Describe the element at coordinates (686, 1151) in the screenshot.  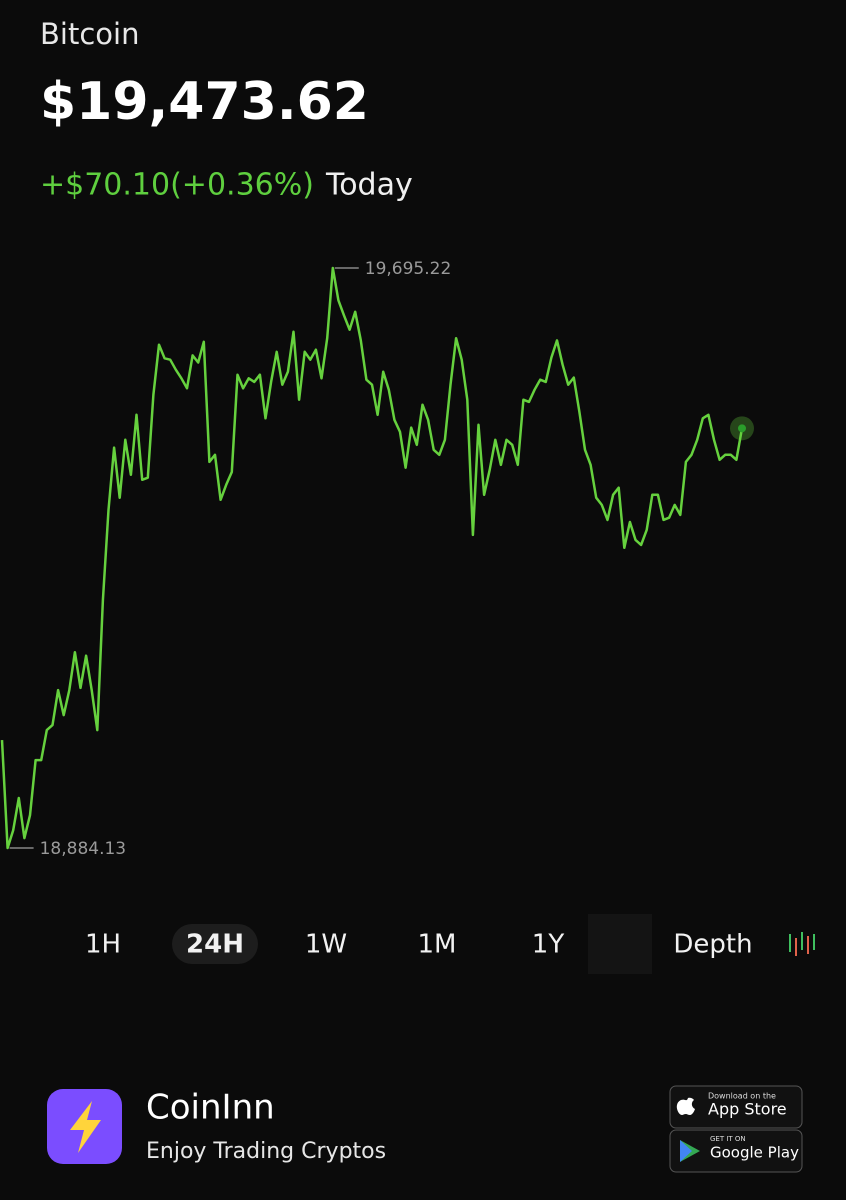
I see `play-icon-inner` at that location.